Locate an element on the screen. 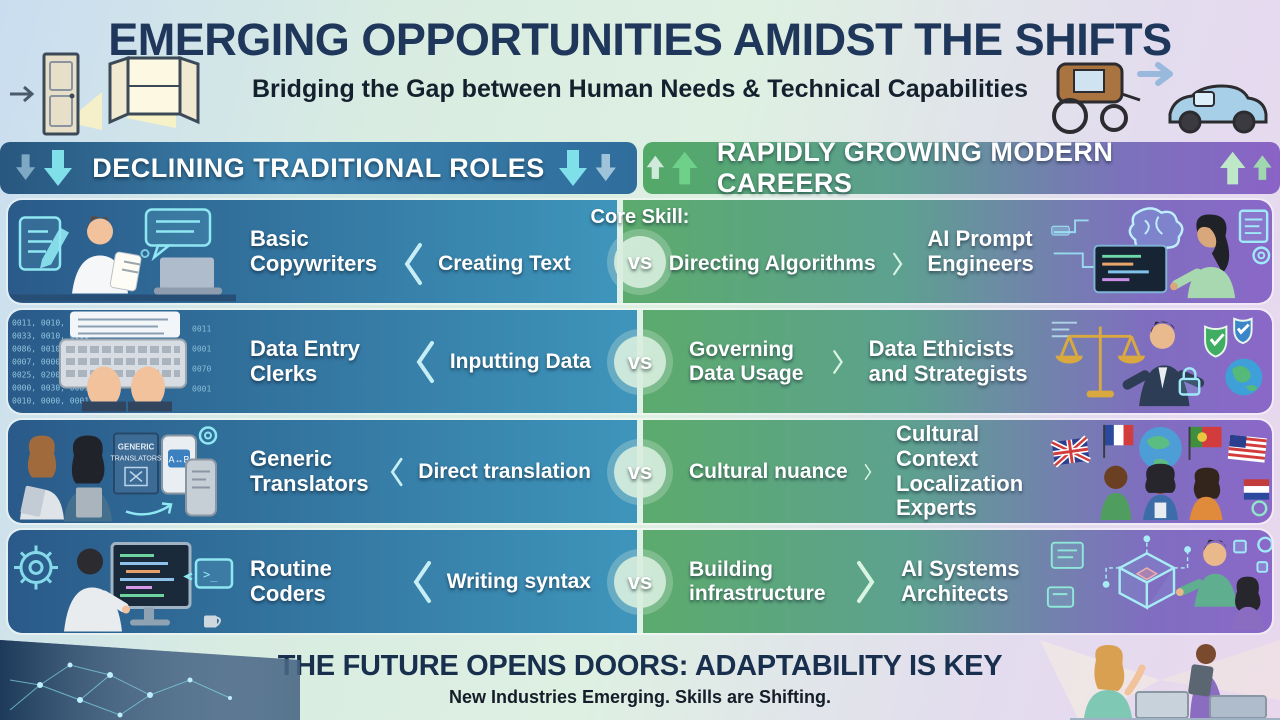 The width and height of the screenshot is (1280, 720). growing-half: Directing Algorithms AI Prompt Engineers is located at coordinates (947, 251).